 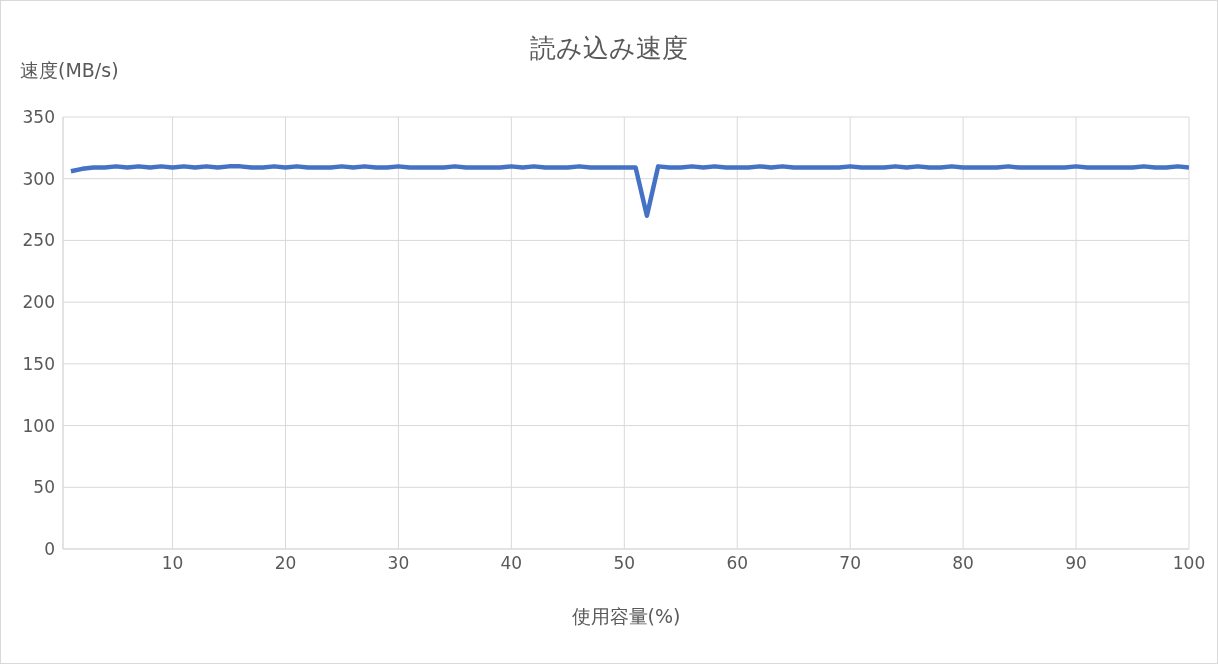 What do you see at coordinates (38, 240) in the screenshot?
I see `y-tick-label: 250` at bounding box center [38, 240].